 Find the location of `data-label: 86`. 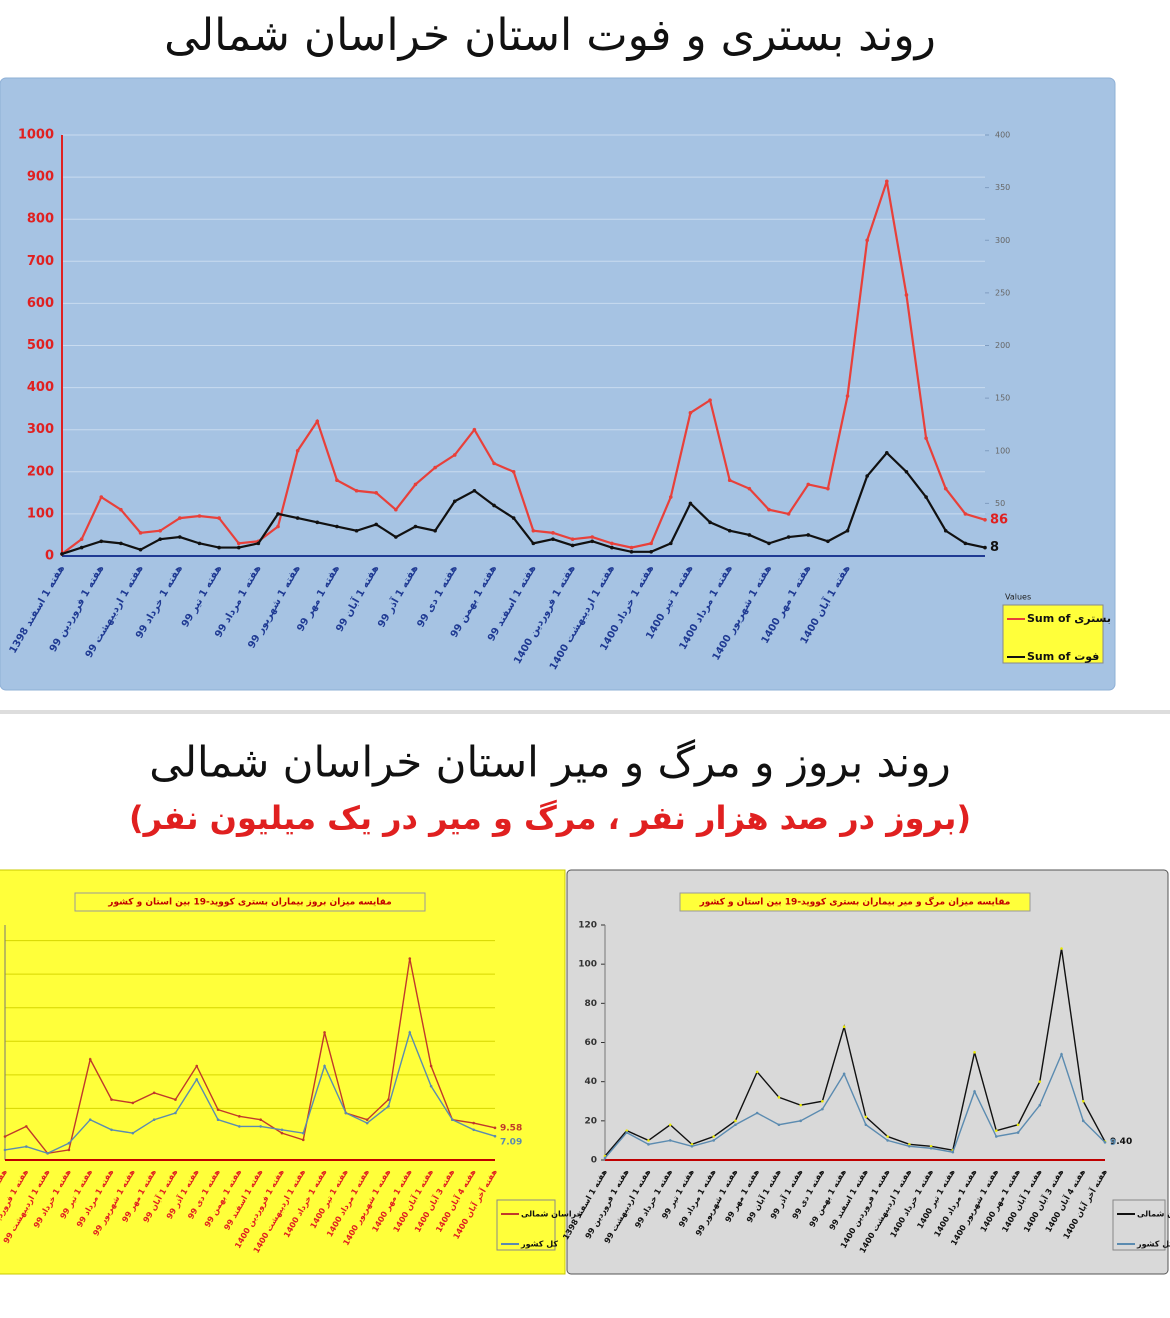

data-label: 86 is located at coordinates (999, 519).